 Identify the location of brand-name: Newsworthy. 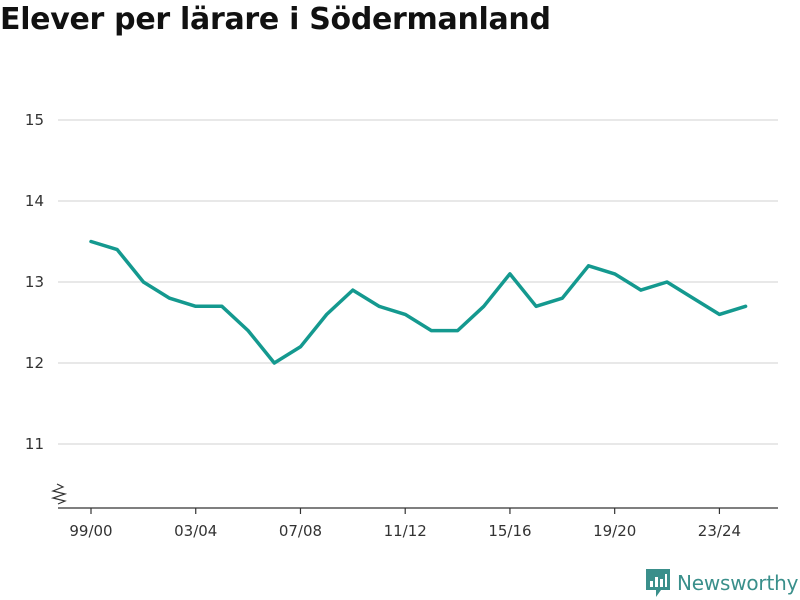
(738, 583).